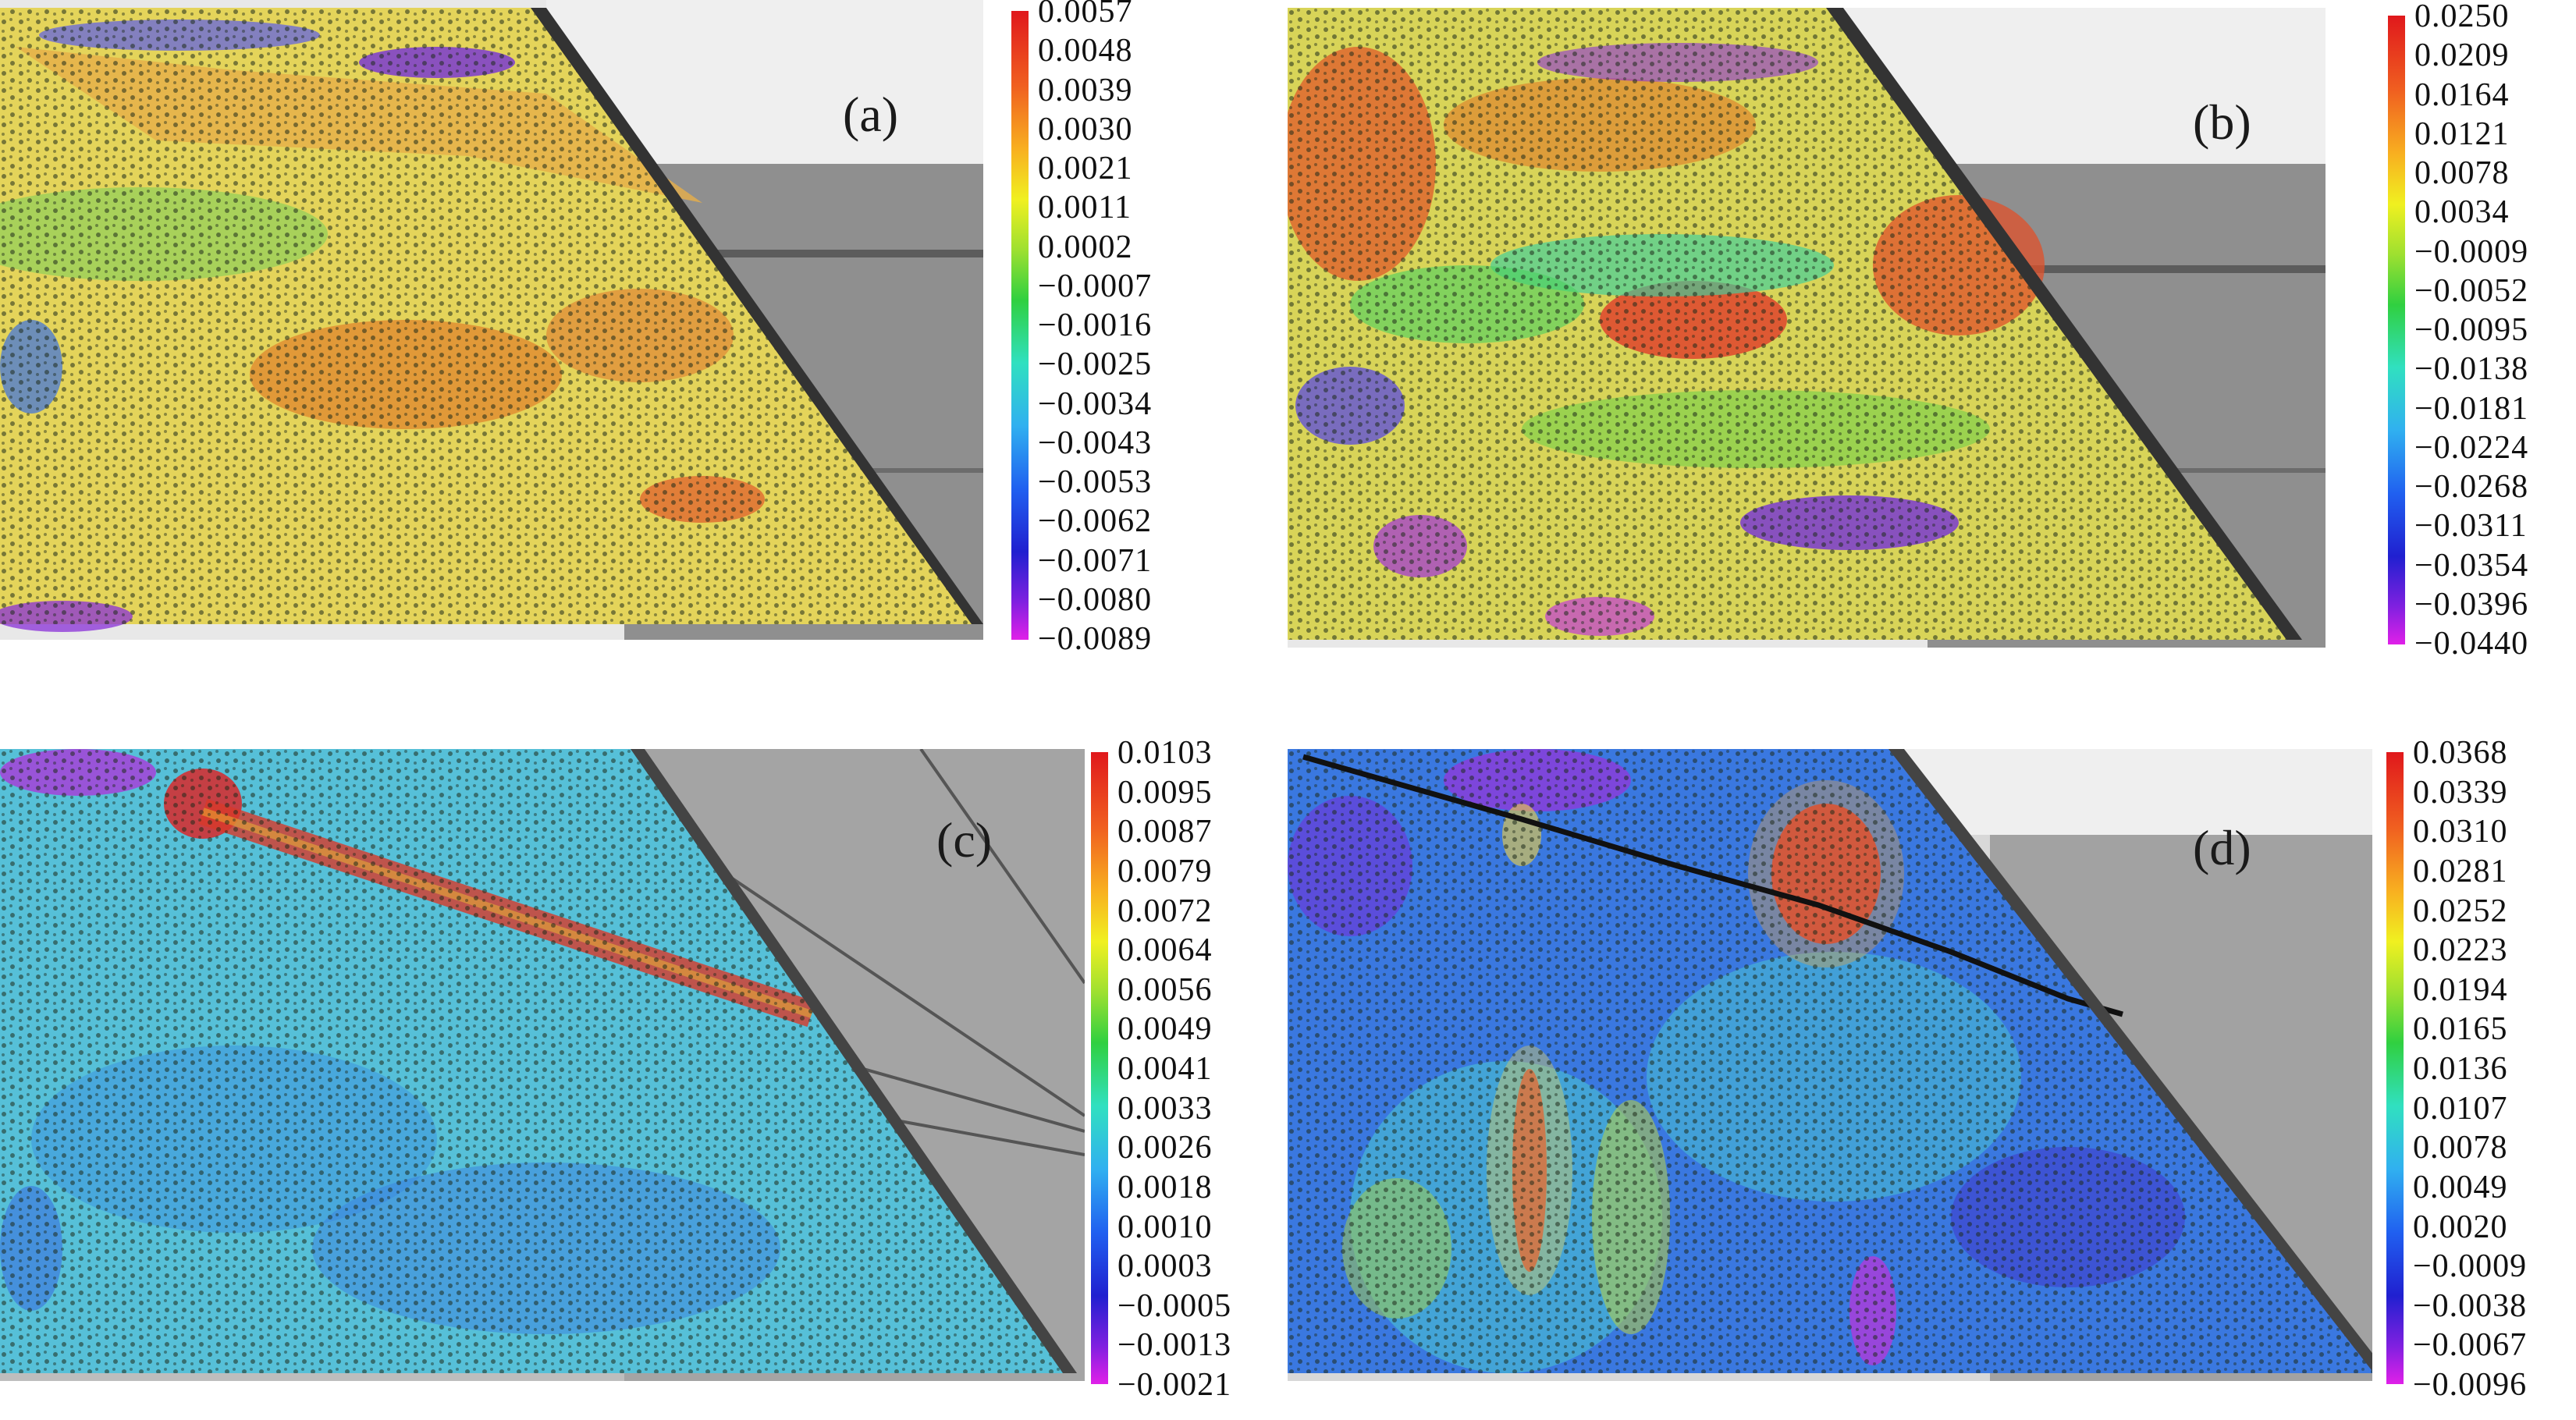 This screenshot has width=2576, height=1420. What do you see at coordinates (2461, 871) in the screenshot?
I see `colorbar-tick: 0.0281` at bounding box center [2461, 871].